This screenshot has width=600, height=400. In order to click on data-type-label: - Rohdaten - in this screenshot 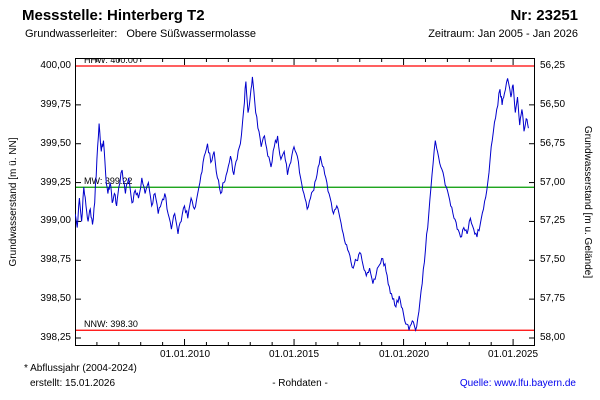, I will do `click(300, 383)`.